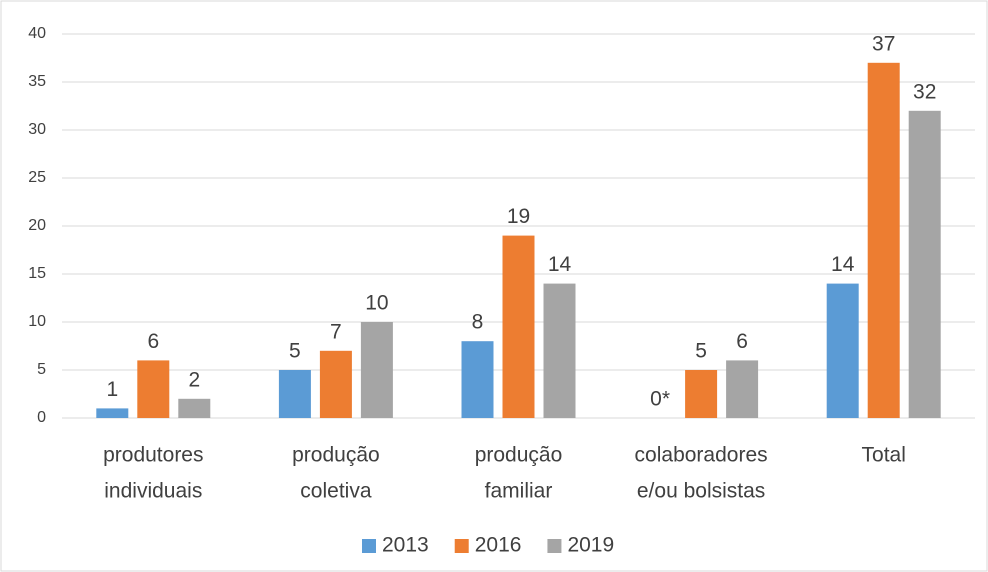 This screenshot has width=988, height=572. Describe the element at coordinates (660, 399) in the screenshot. I see `value-label: 0*` at that location.